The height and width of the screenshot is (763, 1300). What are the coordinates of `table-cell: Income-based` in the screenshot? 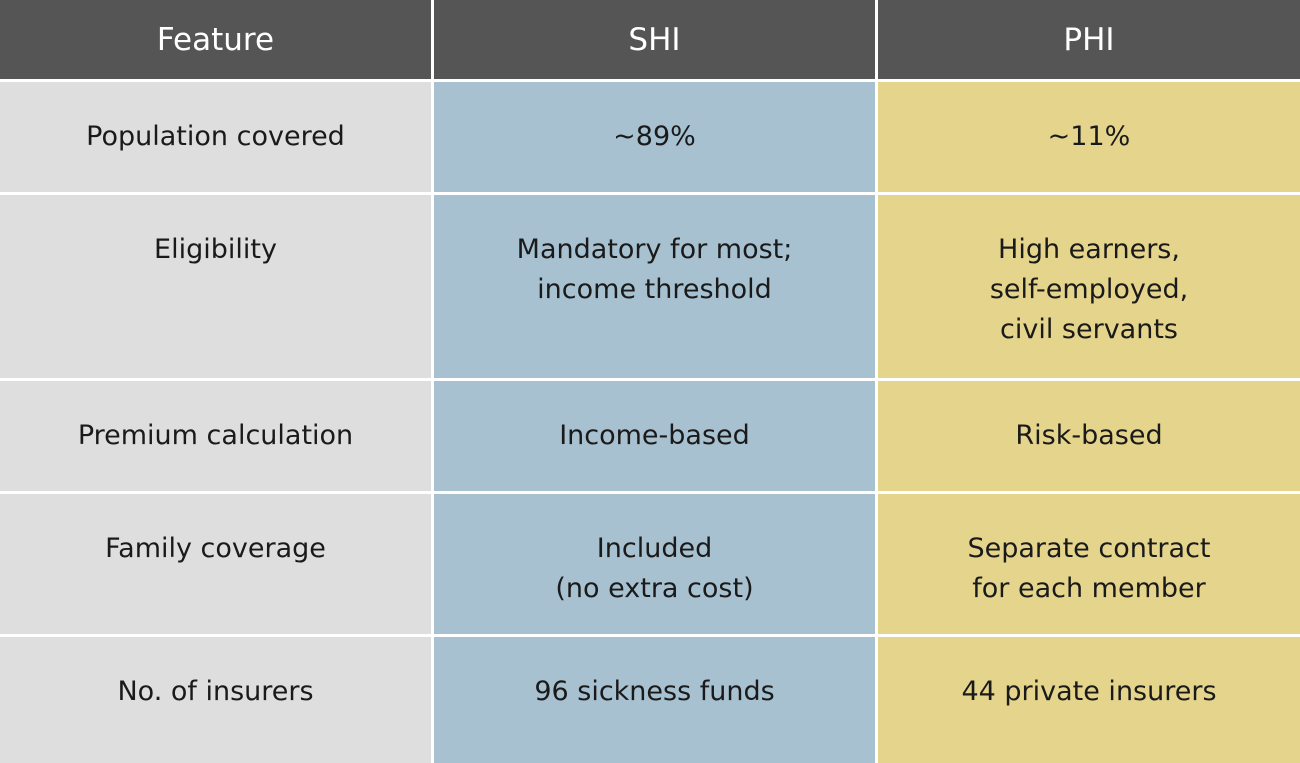 It's located at (654, 436).